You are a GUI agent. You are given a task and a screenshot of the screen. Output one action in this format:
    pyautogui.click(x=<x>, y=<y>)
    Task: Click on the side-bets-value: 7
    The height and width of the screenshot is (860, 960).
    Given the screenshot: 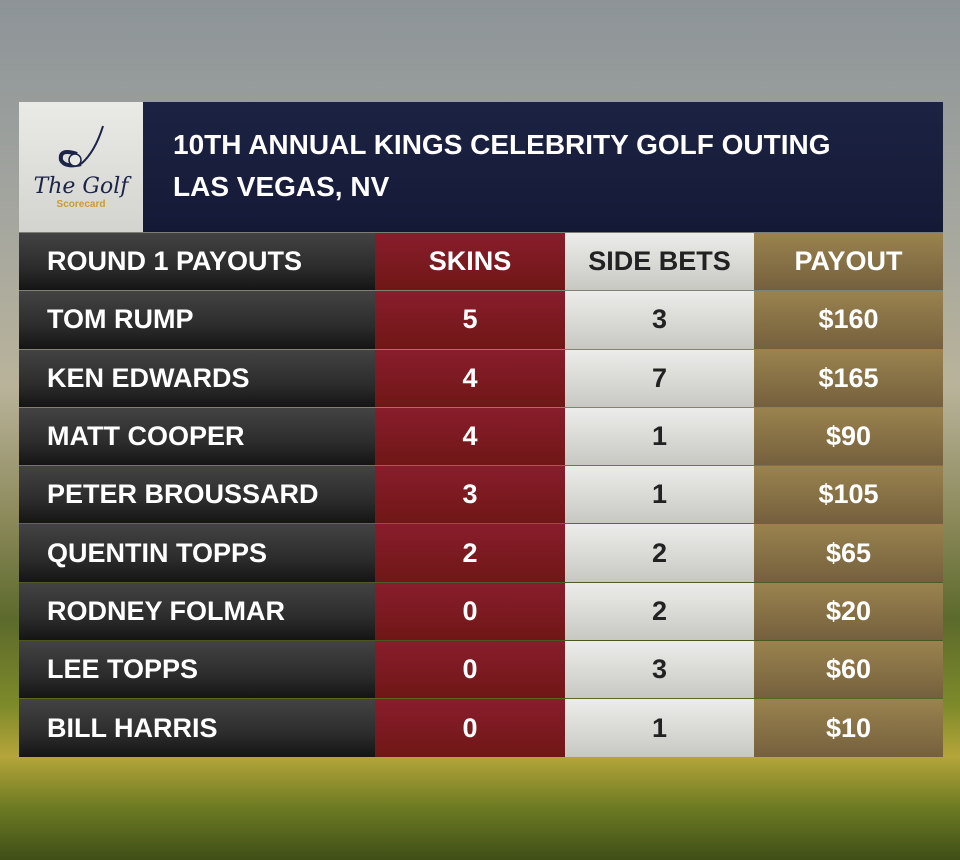 What is the action you would take?
    pyautogui.click(x=659, y=378)
    